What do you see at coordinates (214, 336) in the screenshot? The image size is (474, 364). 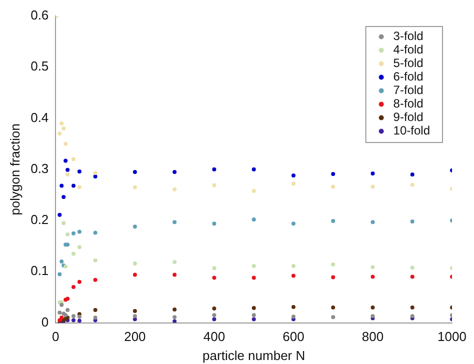 I see `x-tick-label: 400` at bounding box center [214, 336].